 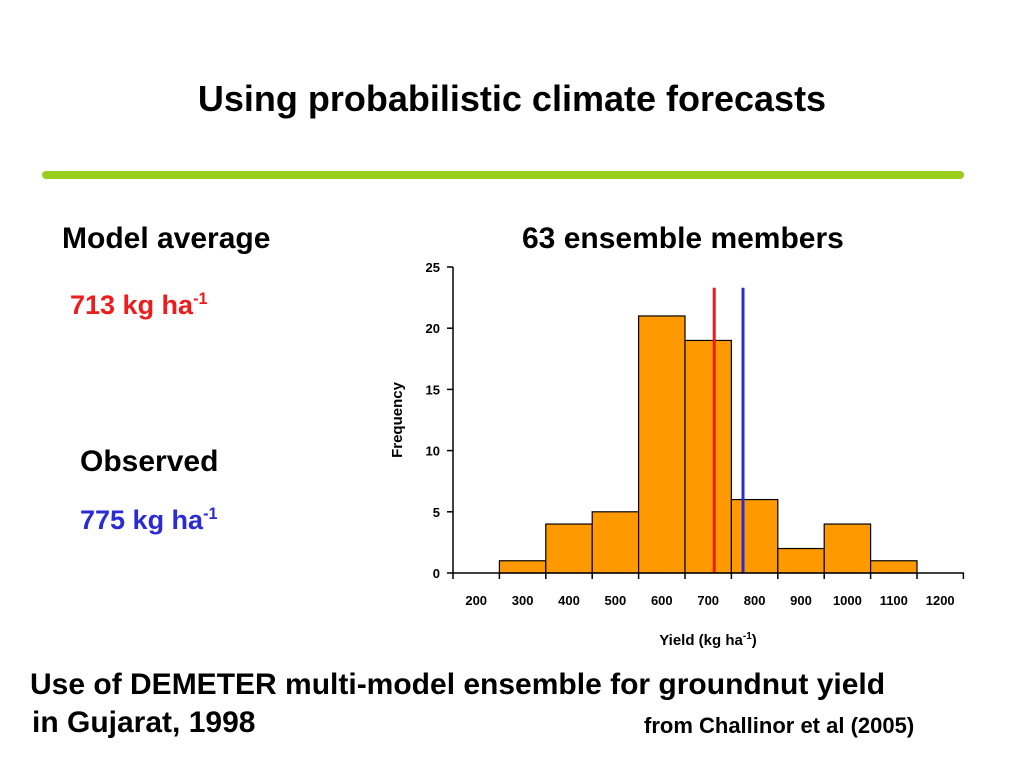 What do you see at coordinates (940, 600) in the screenshot?
I see `x-tick-label: 1200` at bounding box center [940, 600].